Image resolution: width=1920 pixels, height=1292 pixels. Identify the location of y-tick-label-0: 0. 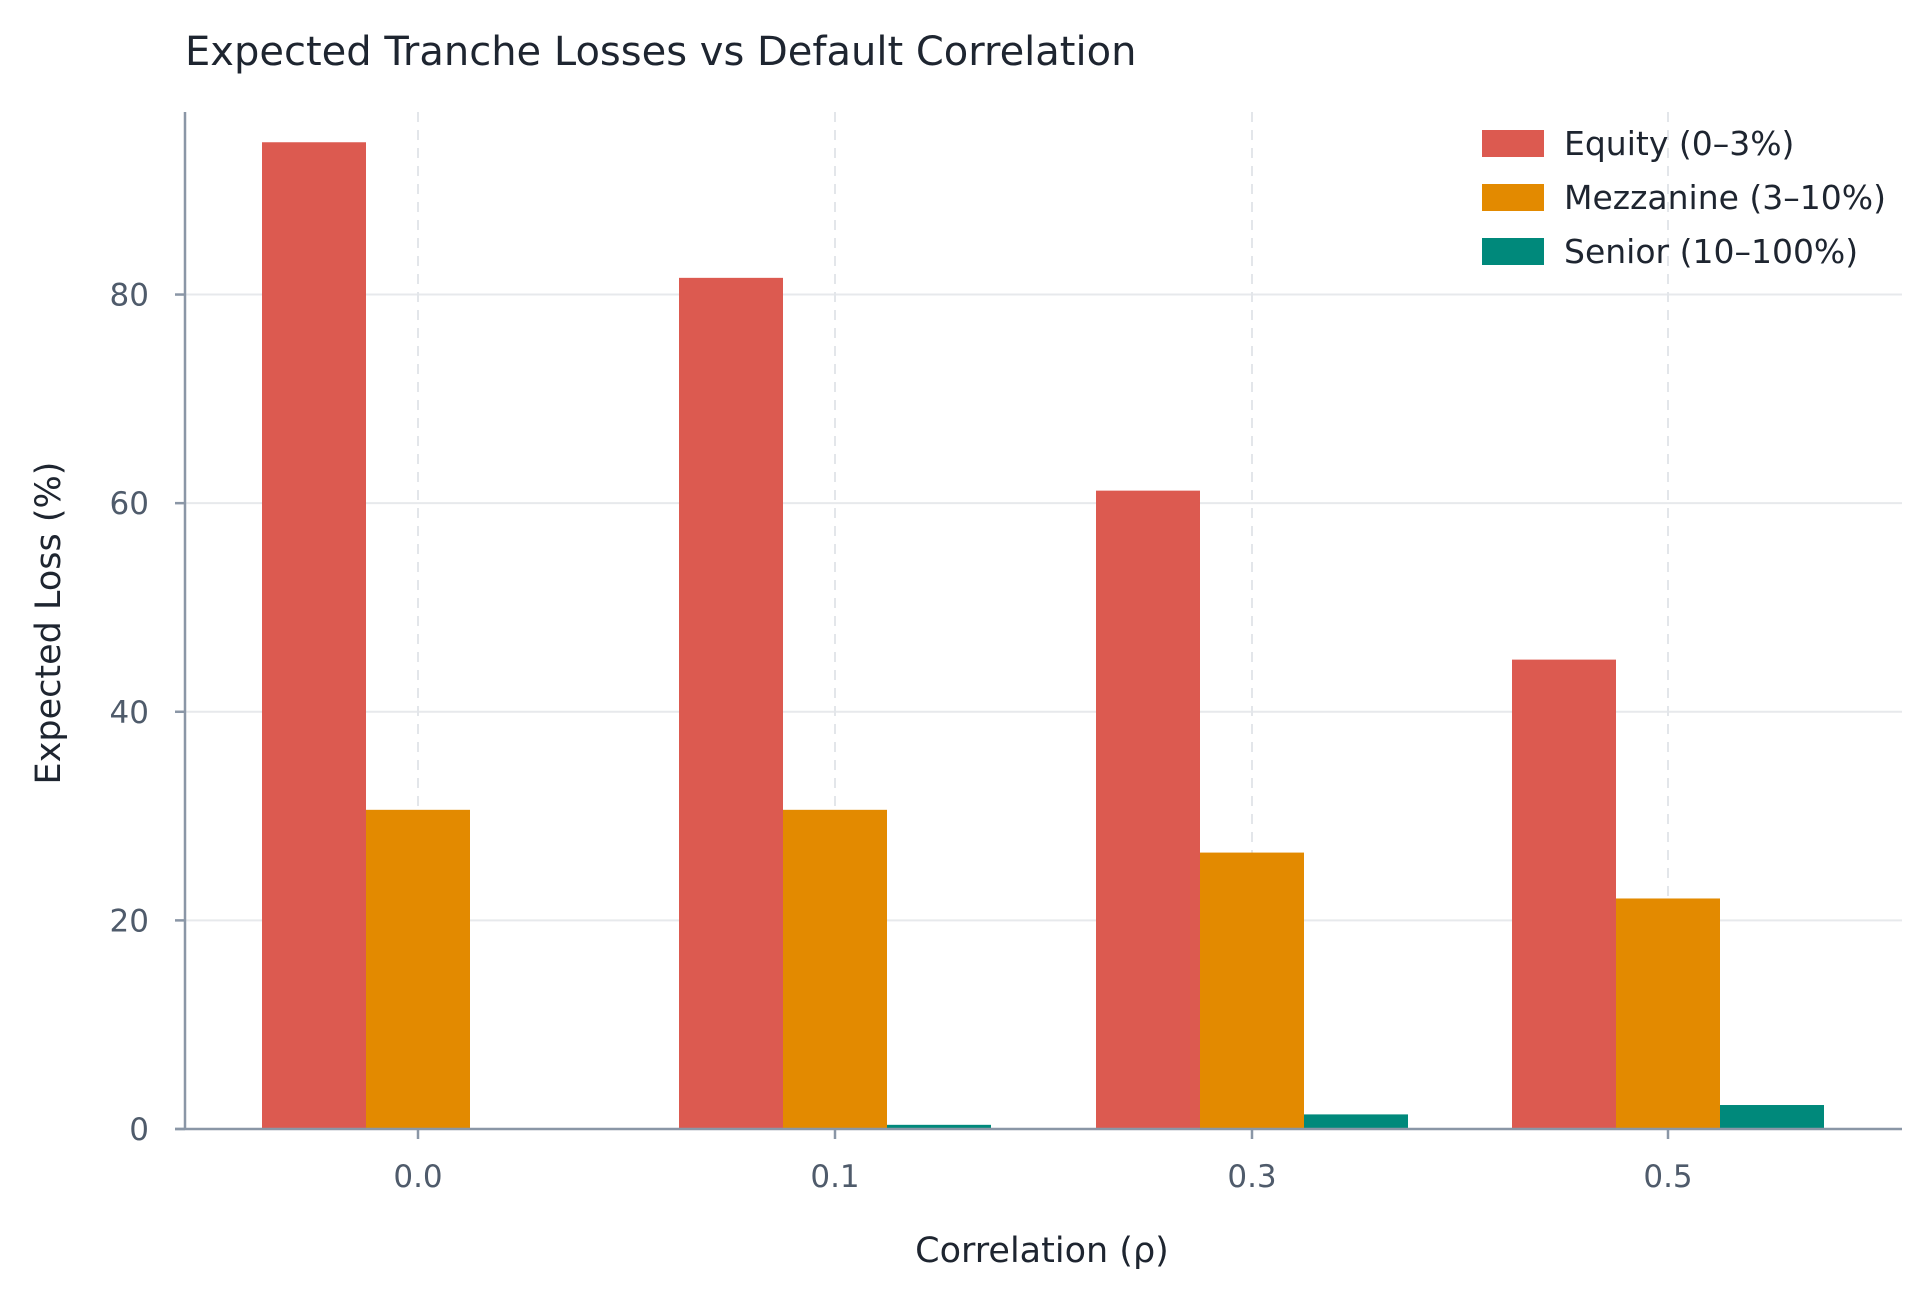
(139, 1130).